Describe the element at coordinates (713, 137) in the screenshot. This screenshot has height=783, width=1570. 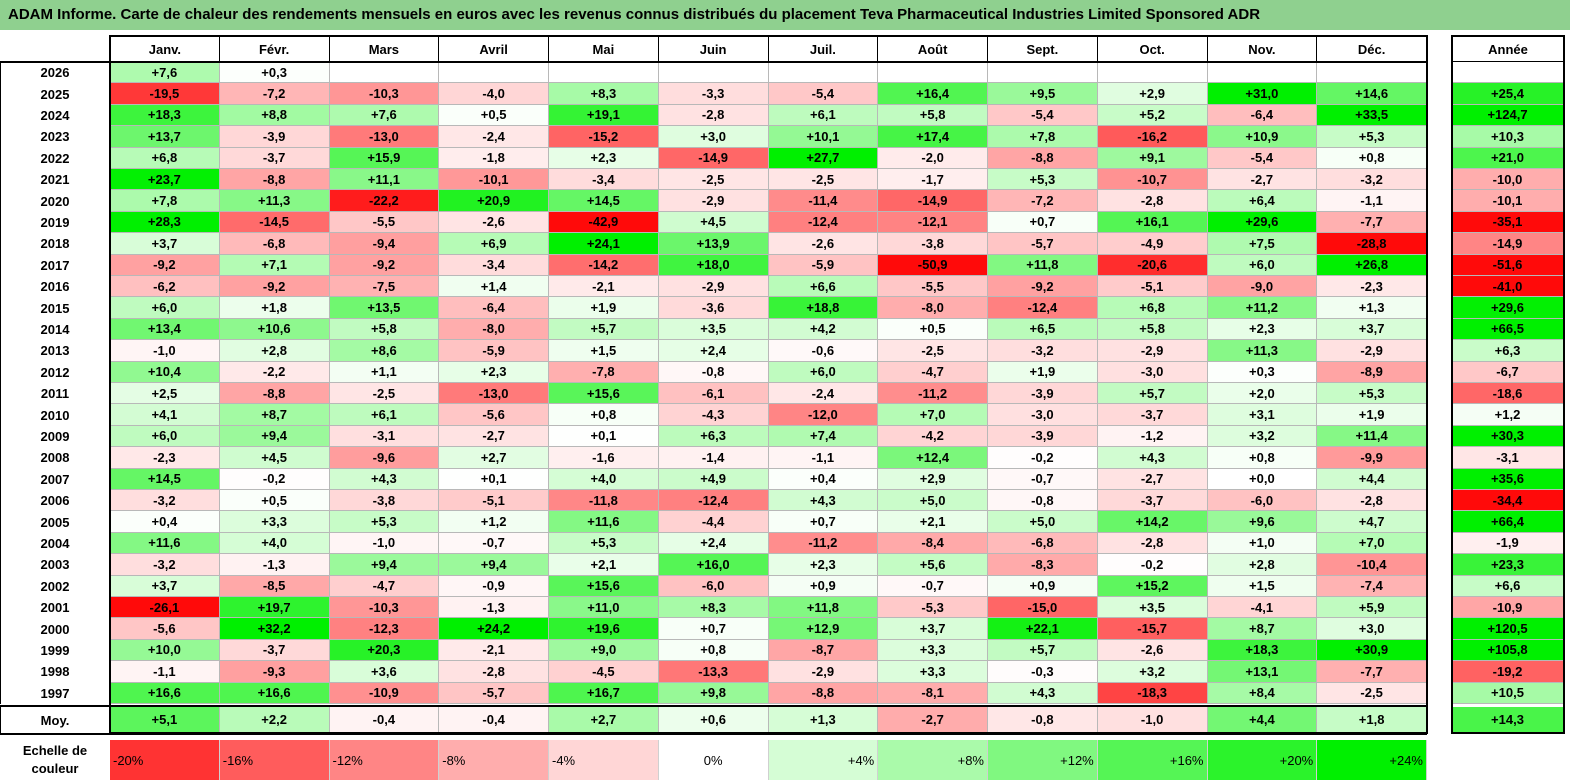
I see `heatmap-cell: +3,0` at that location.